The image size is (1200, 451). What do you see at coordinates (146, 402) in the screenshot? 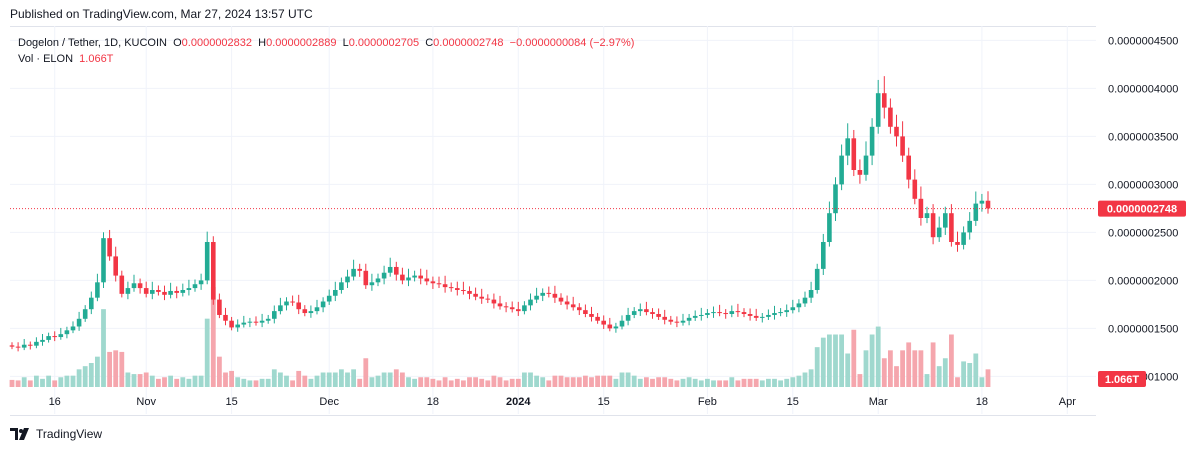
I see `time-tick-label: Nov` at bounding box center [146, 402].